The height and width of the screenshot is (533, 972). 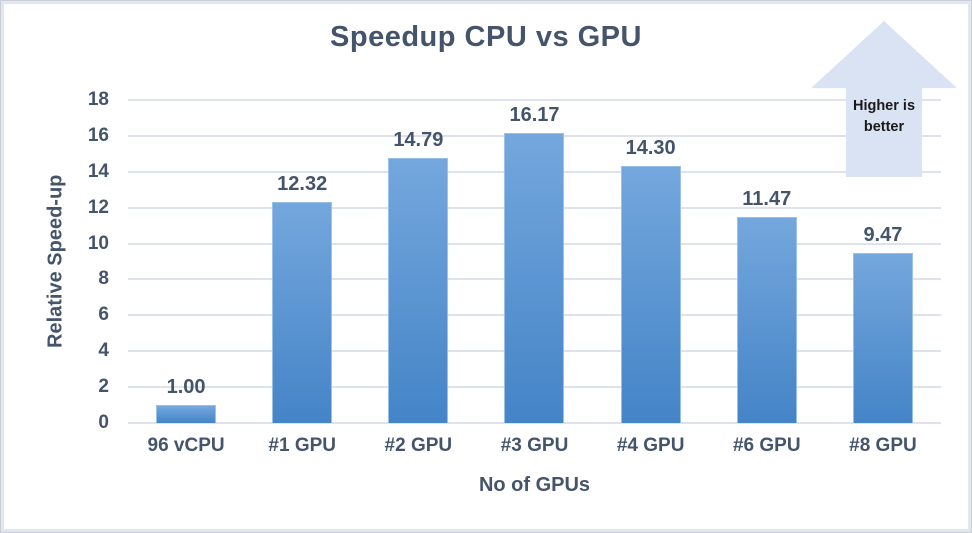 What do you see at coordinates (186, 261) in the screenshot?
I see `bar-slot: 1.00` at bounding box center [186, 261].